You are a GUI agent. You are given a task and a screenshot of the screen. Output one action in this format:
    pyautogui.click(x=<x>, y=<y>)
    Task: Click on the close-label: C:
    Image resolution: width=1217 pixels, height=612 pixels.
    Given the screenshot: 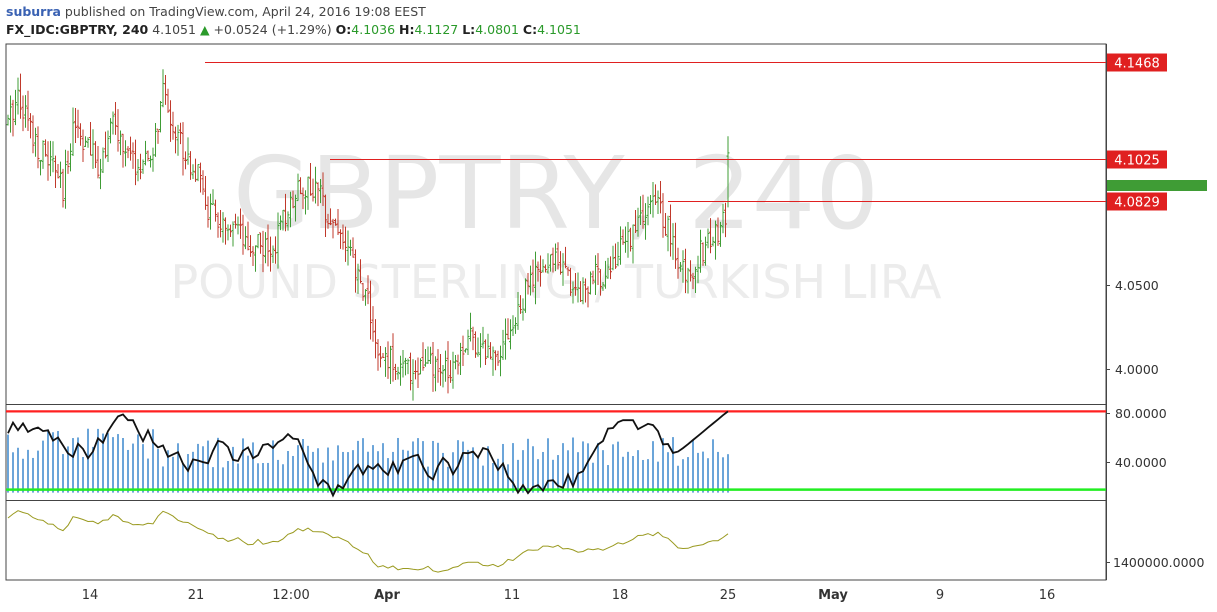 What is the action you would take?
    pyautogui.click(x=530, y=29)
    